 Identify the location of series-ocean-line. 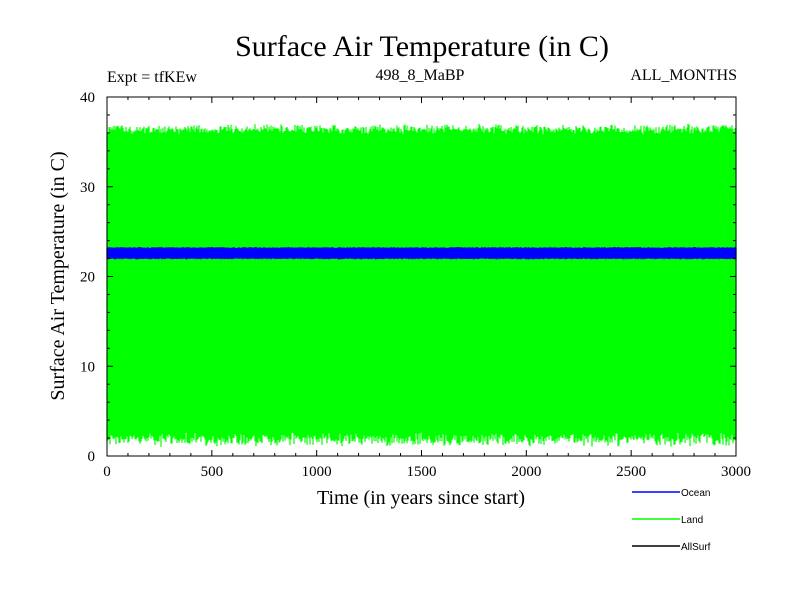
(421, 253).